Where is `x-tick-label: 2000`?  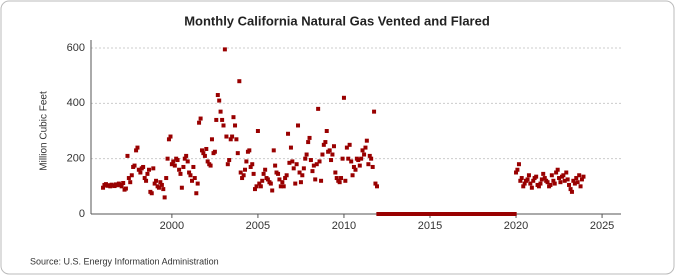 x-tick-label: 2000 is located at coordinates (172, 226).